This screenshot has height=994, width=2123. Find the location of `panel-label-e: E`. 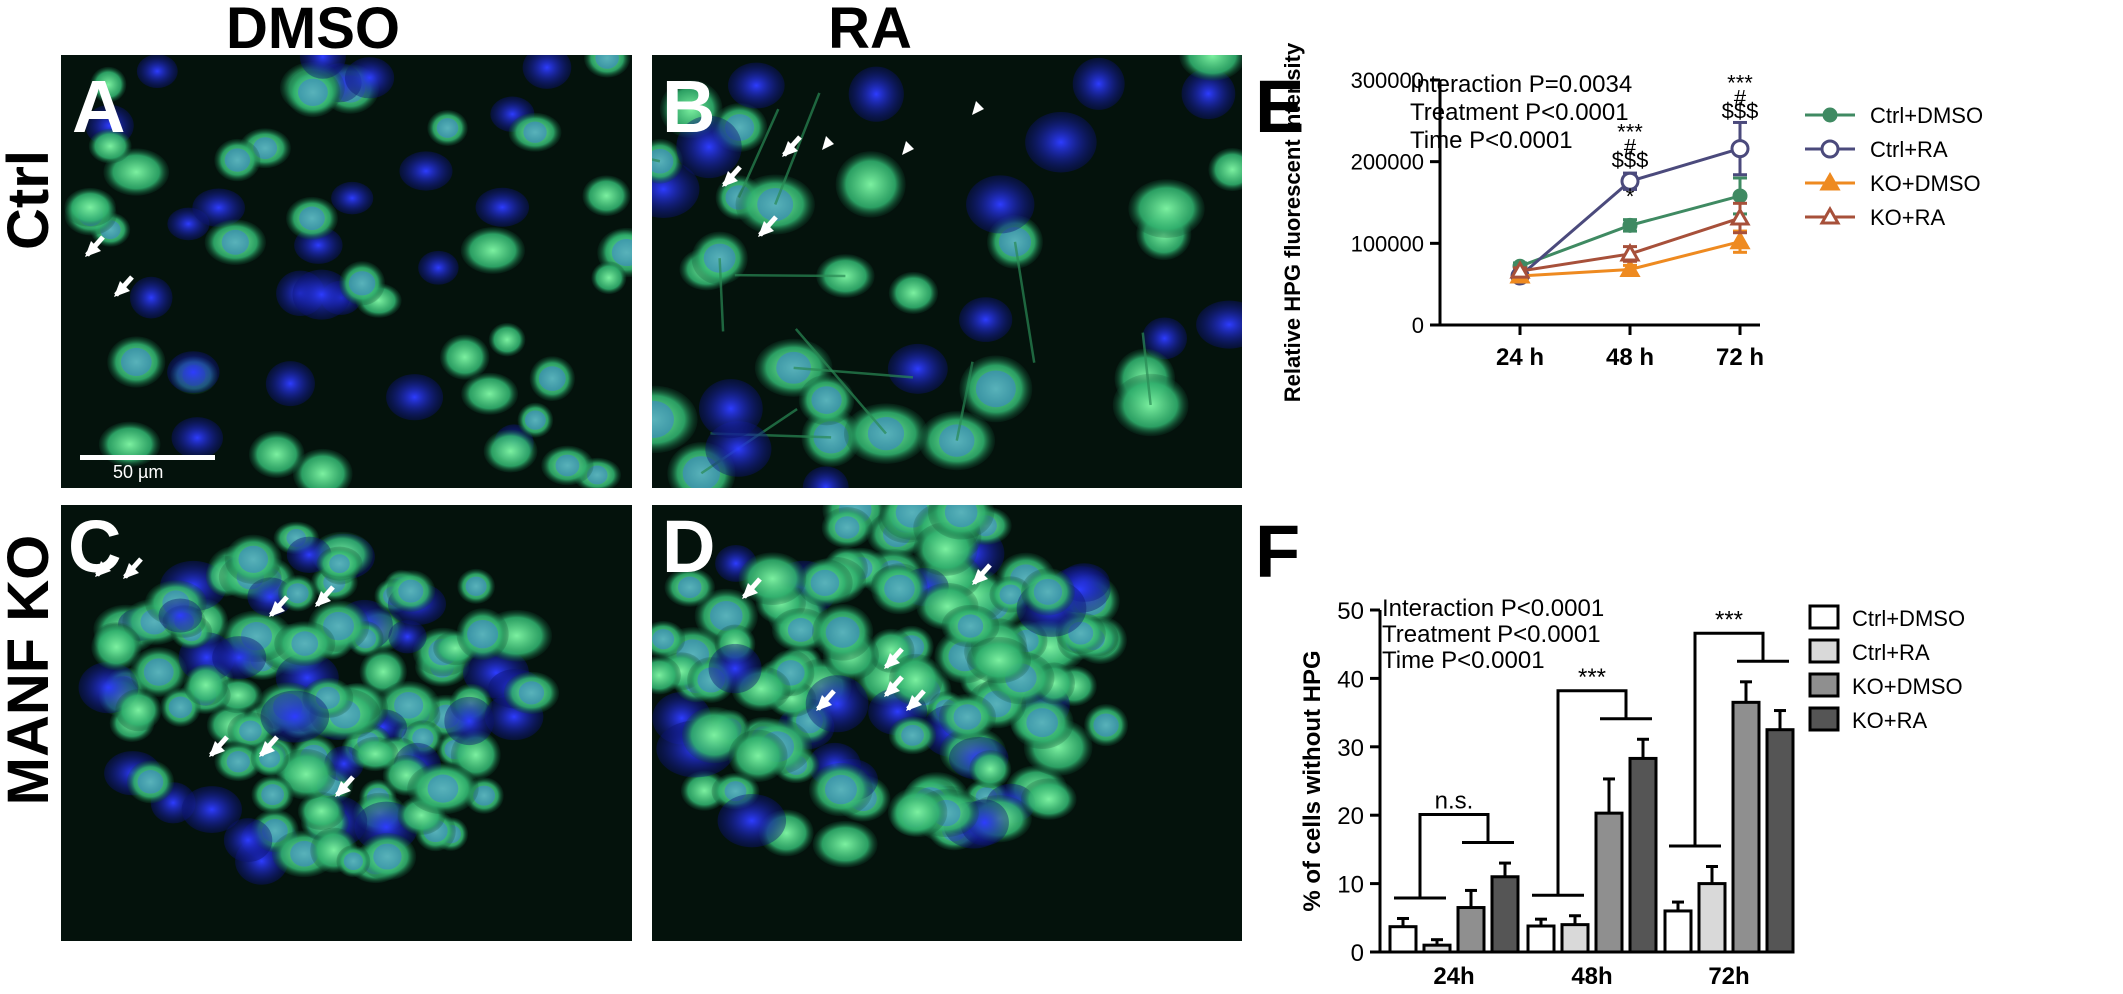

panel-label-e: E is located at coordinates (1280, 106).